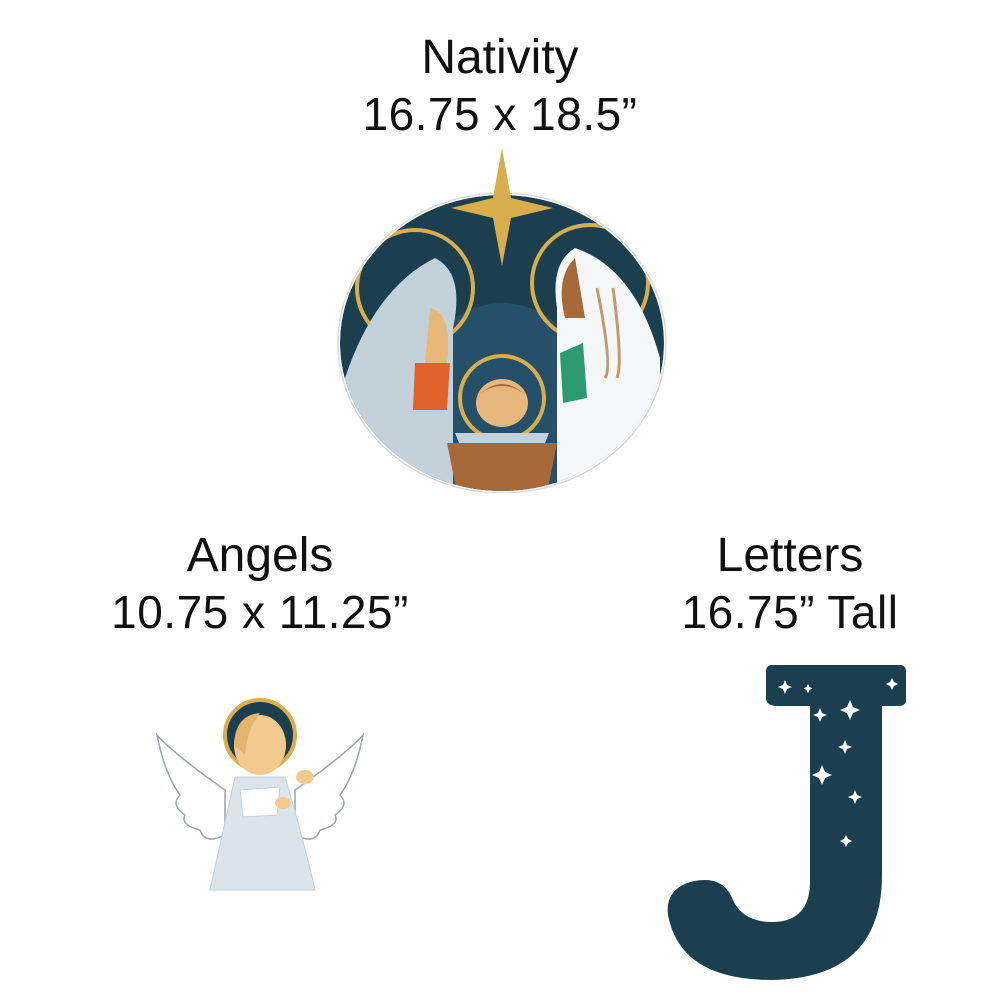  Describe the element at coordinates (190, 786) in the screenshot. I see `left-wing` at that location.